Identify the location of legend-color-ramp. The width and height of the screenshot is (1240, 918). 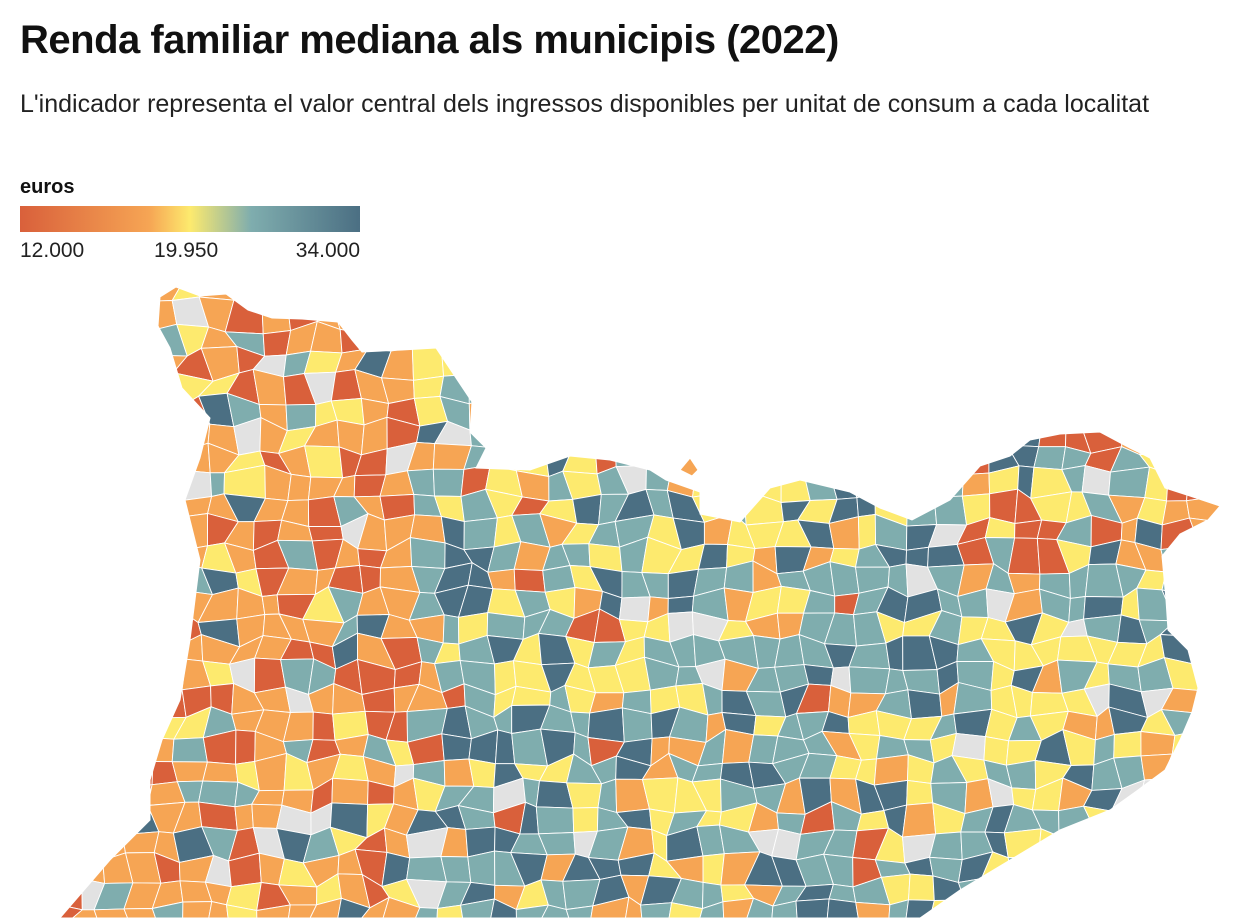
(190, 219).